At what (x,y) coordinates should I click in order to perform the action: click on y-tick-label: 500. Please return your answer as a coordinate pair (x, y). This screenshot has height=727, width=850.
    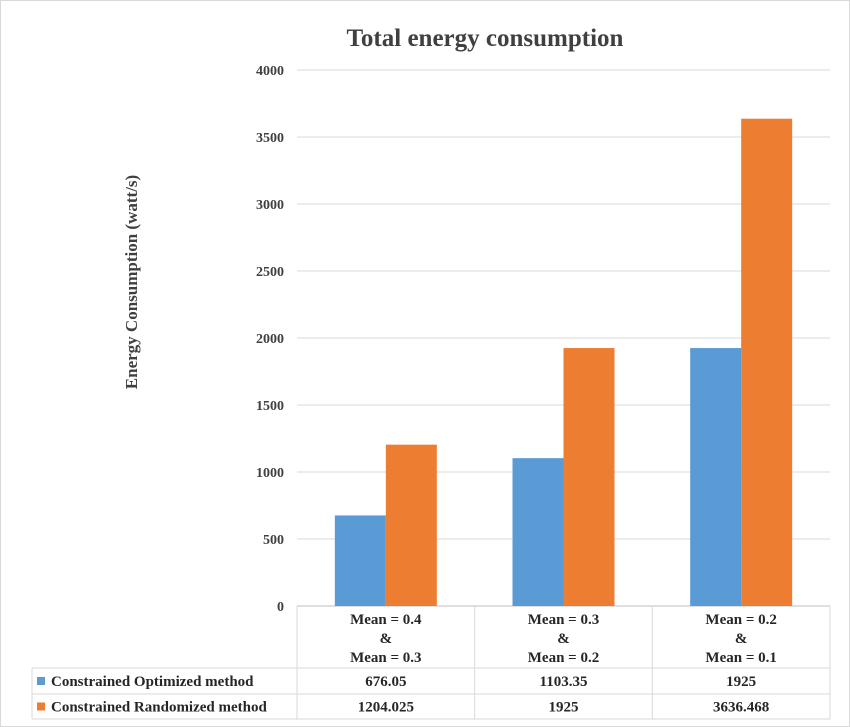
    Looking at the image, I should click on (273, 540).